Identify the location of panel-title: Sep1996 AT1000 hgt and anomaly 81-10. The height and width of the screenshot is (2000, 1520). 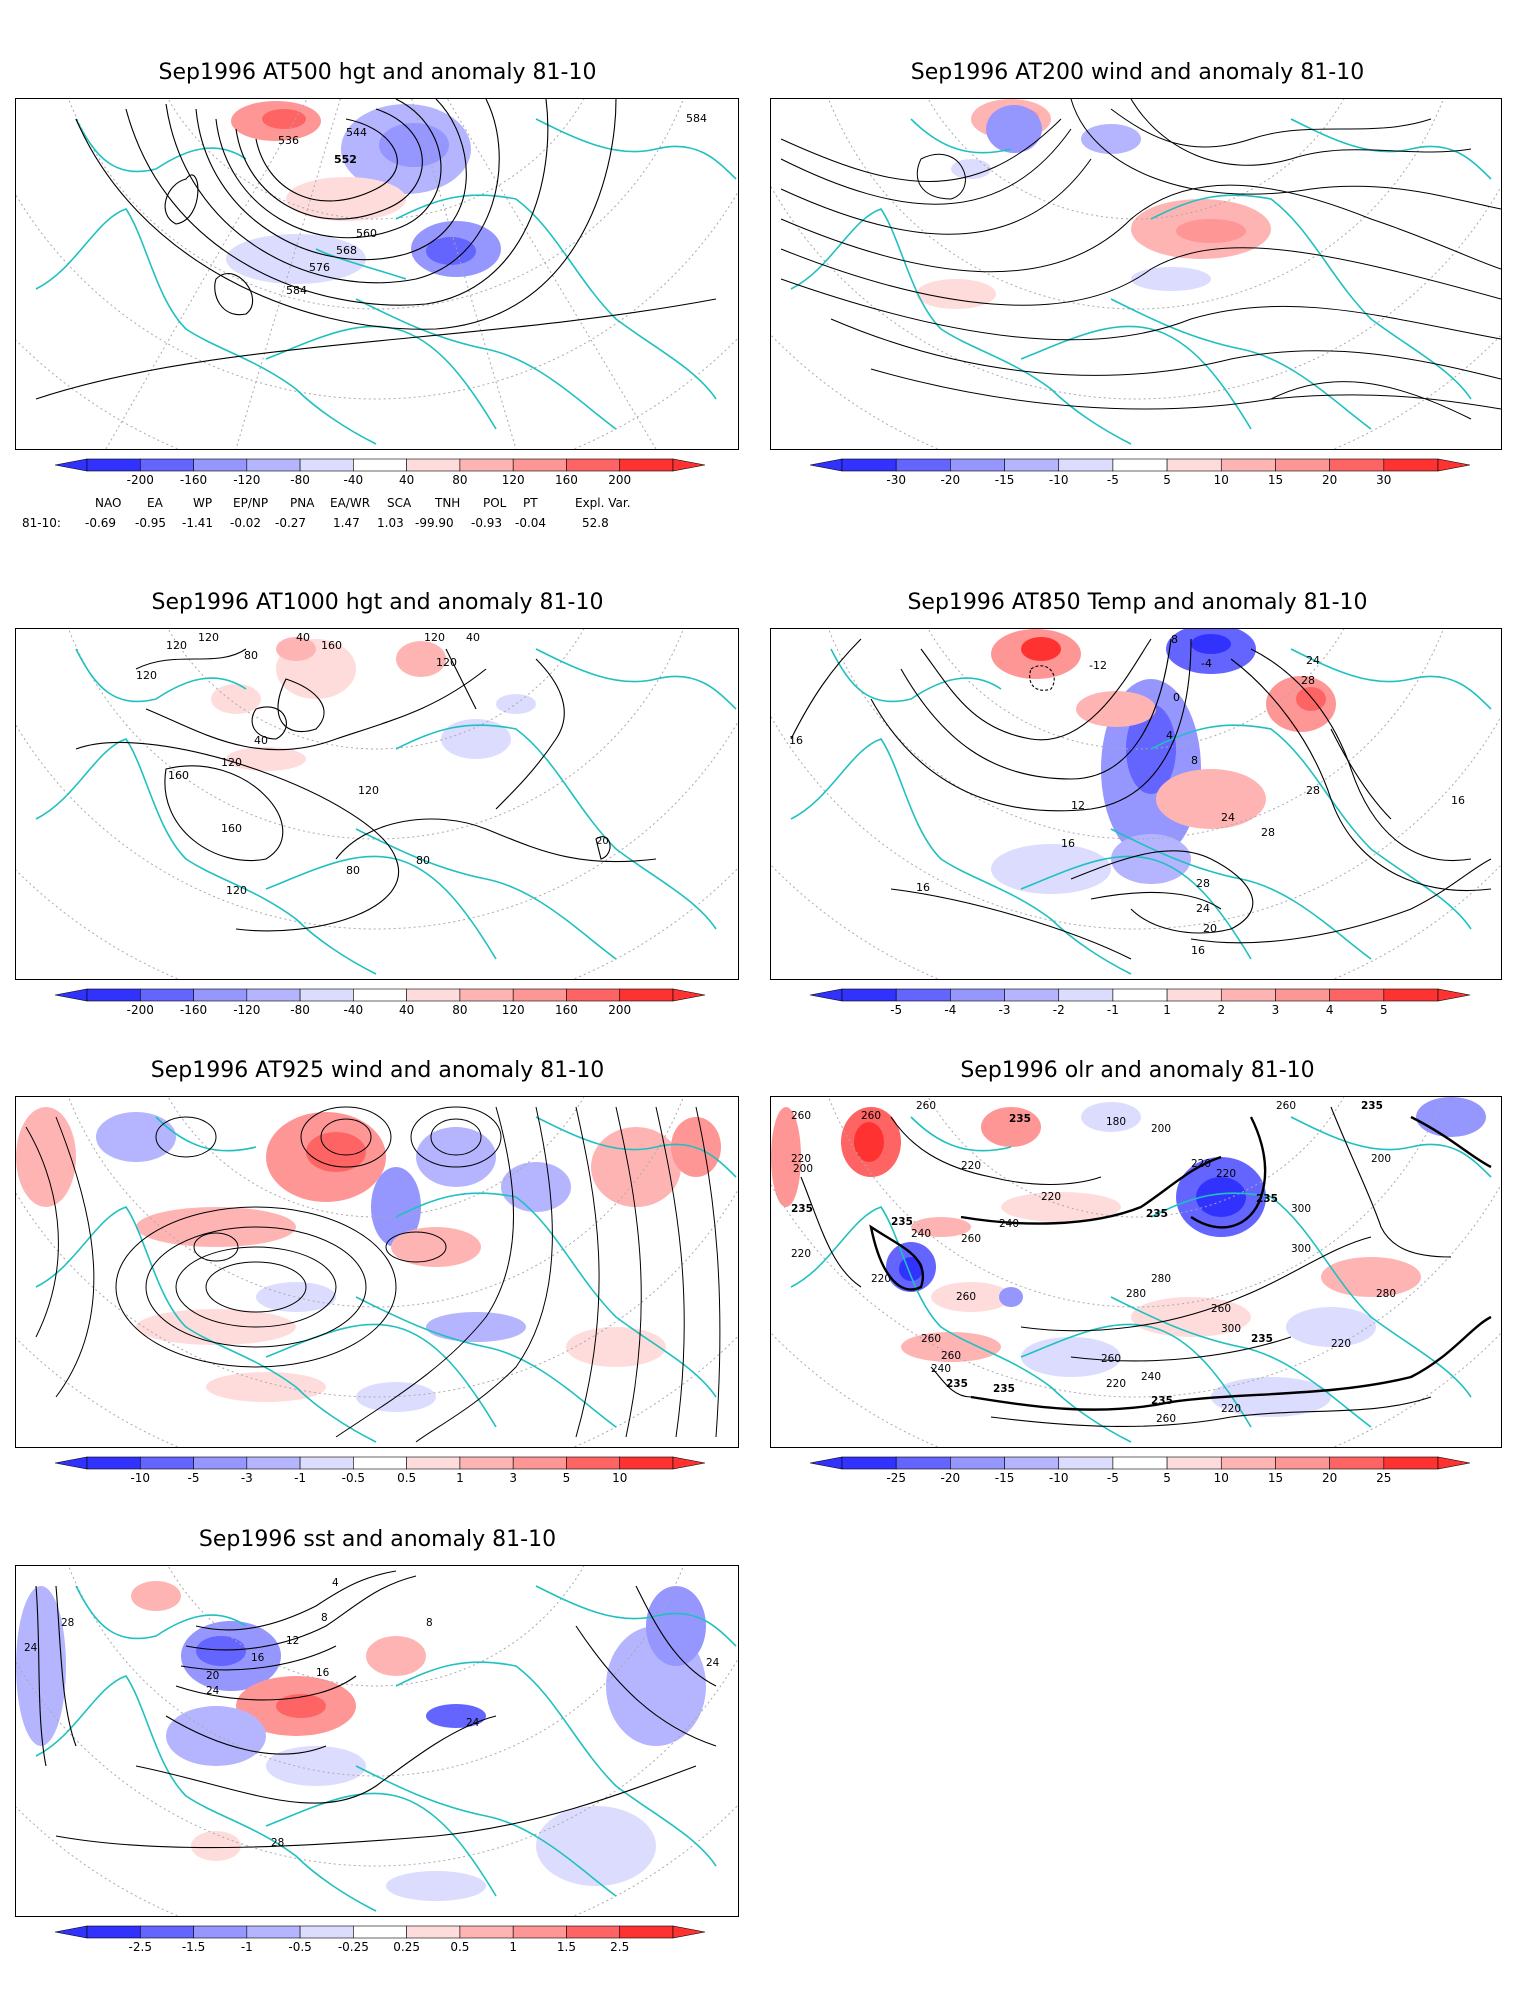
(377, 602).